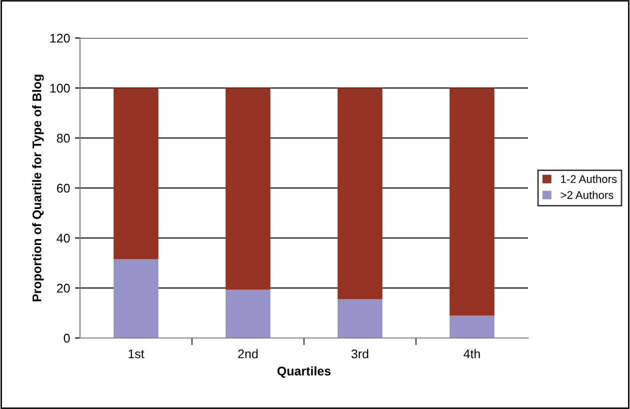 The width and height of the screenshot is (630, 409). What do you see at coordinates (587, 194) in the screenshot?
I see `legend-label: >2 Authors` at bounding box center [587, 194].